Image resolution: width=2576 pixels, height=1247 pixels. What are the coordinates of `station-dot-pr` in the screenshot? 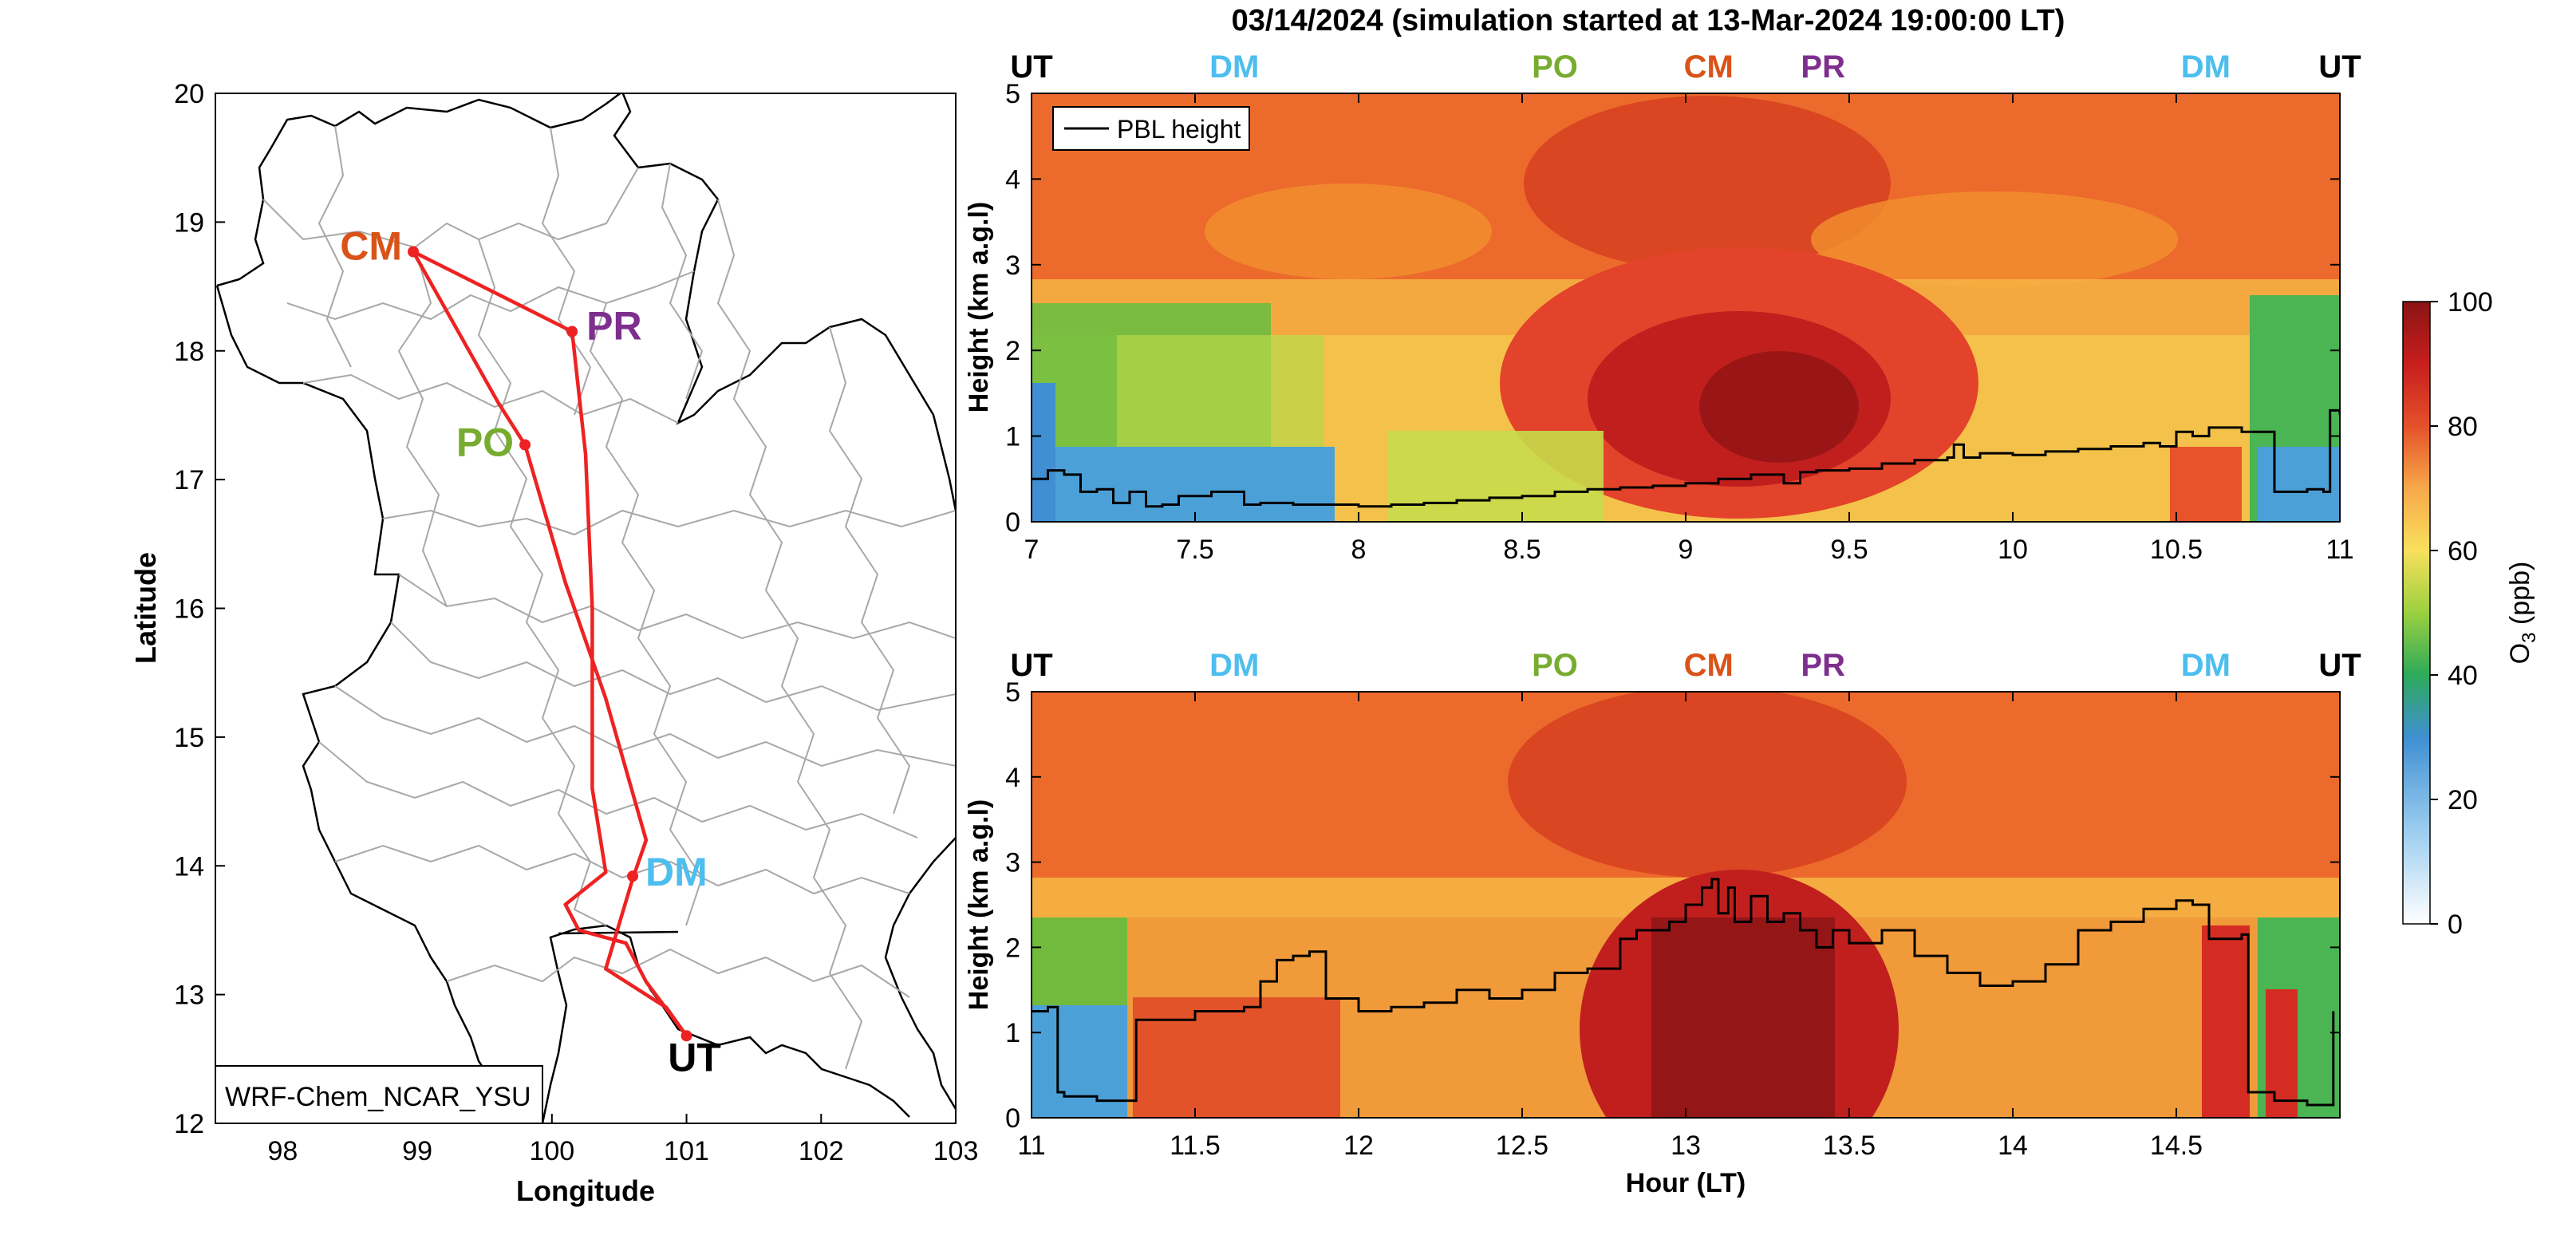 It's located at (572, 332).